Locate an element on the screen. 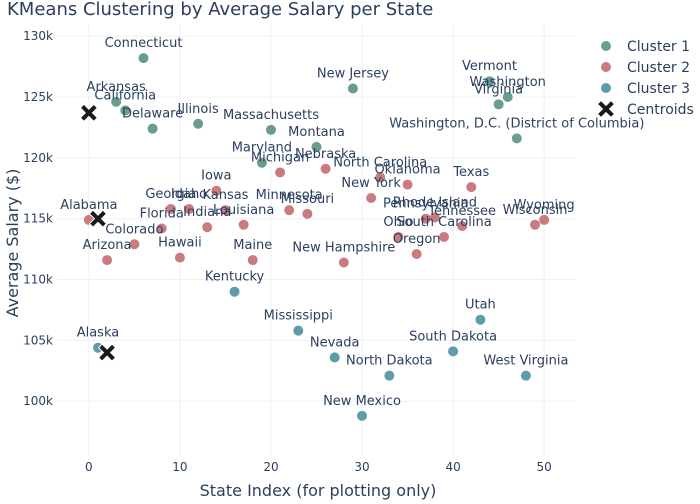  x-tick-label: 30 is located at coordinates (361, 467).